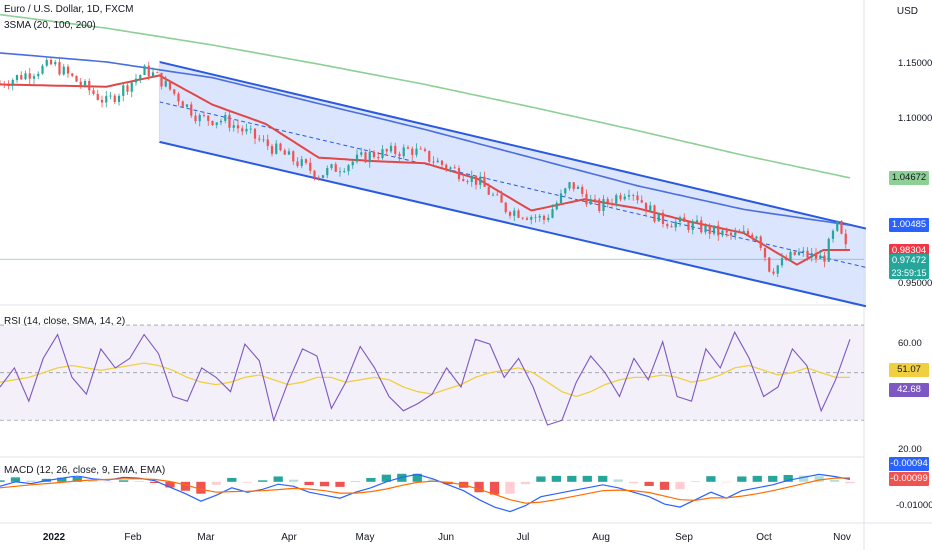 This screenshot has width=932, height=550. Describe the element at coordinates (69, 9) in the screenshot. I see `chart-title: Euro / U.S. Dollar, 1D, FXCM` at that location.